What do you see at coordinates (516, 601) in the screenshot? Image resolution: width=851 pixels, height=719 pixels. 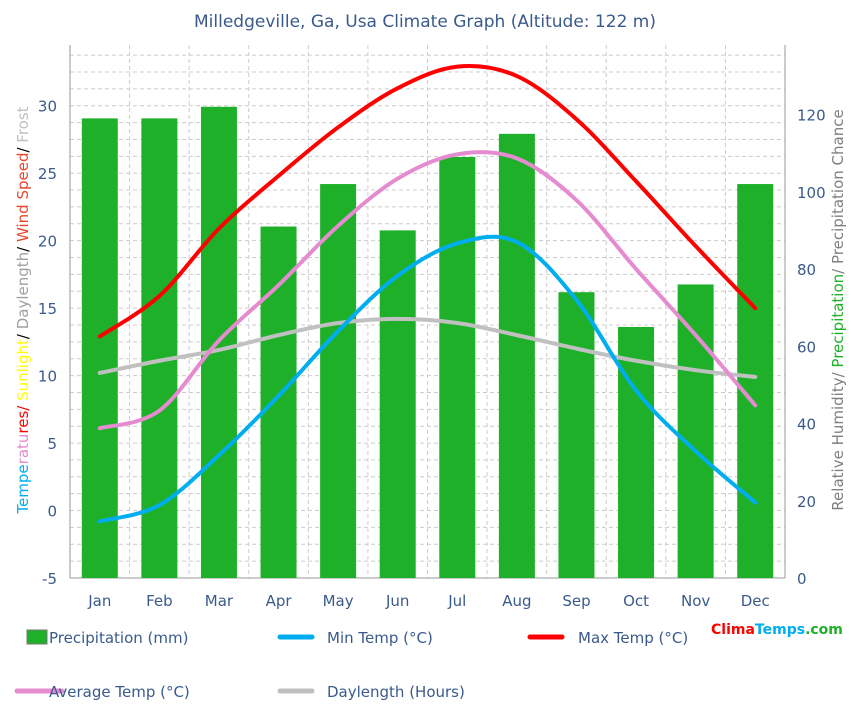 I see `x-tick-label: Aug` at bounding box center [516, 601].